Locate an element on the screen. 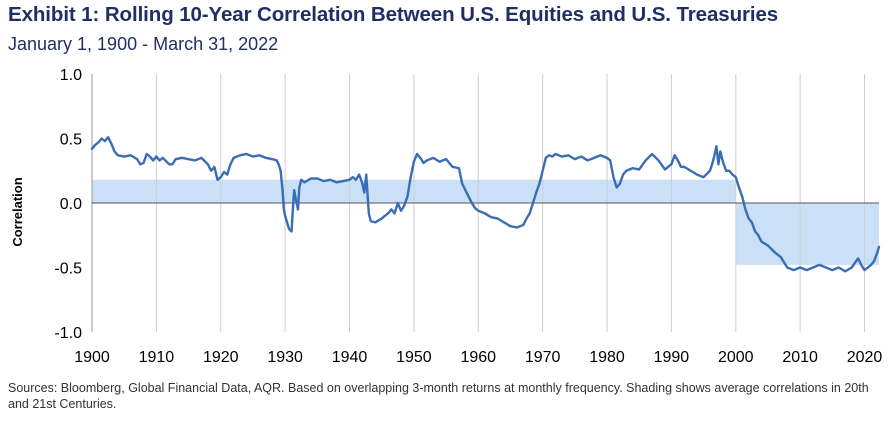 Image resolution: width=895 pixels, height=423 pixels. x-tick-label: 1900 is located at coordinates (92, 357).